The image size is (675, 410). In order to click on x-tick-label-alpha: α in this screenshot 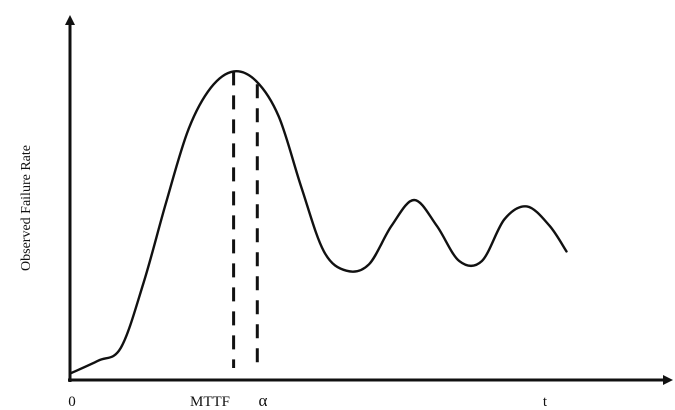, I will do `click(263, 400)`.